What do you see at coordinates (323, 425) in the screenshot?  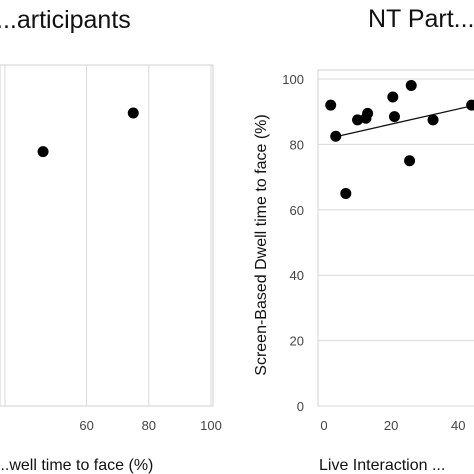 I see `right-x-tick-label: 0` at bounding box center [323, 425].